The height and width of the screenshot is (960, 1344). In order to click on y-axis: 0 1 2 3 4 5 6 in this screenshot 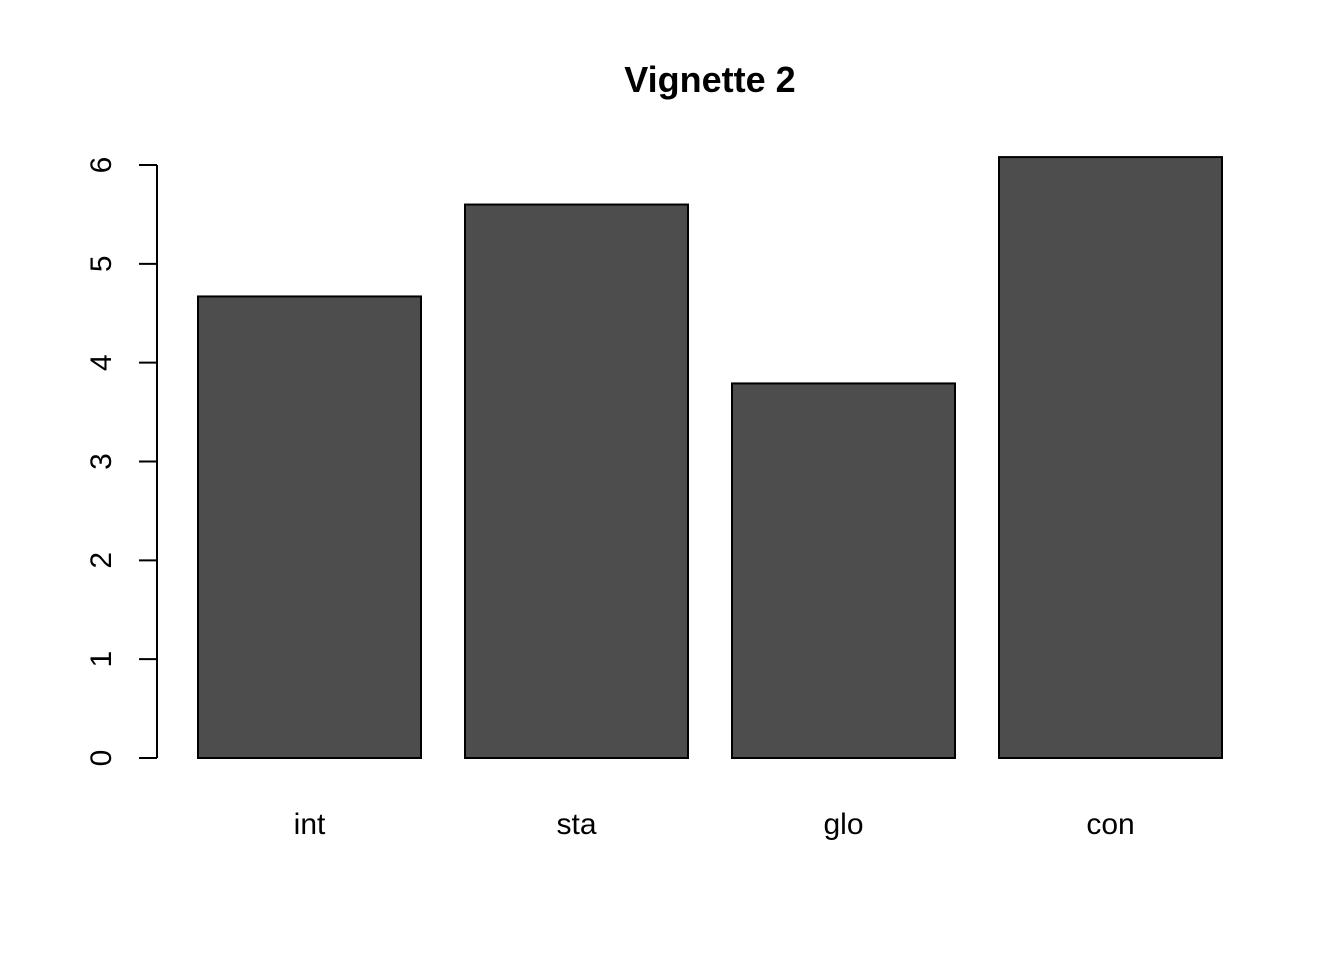, I will do `click(121, 462)`.